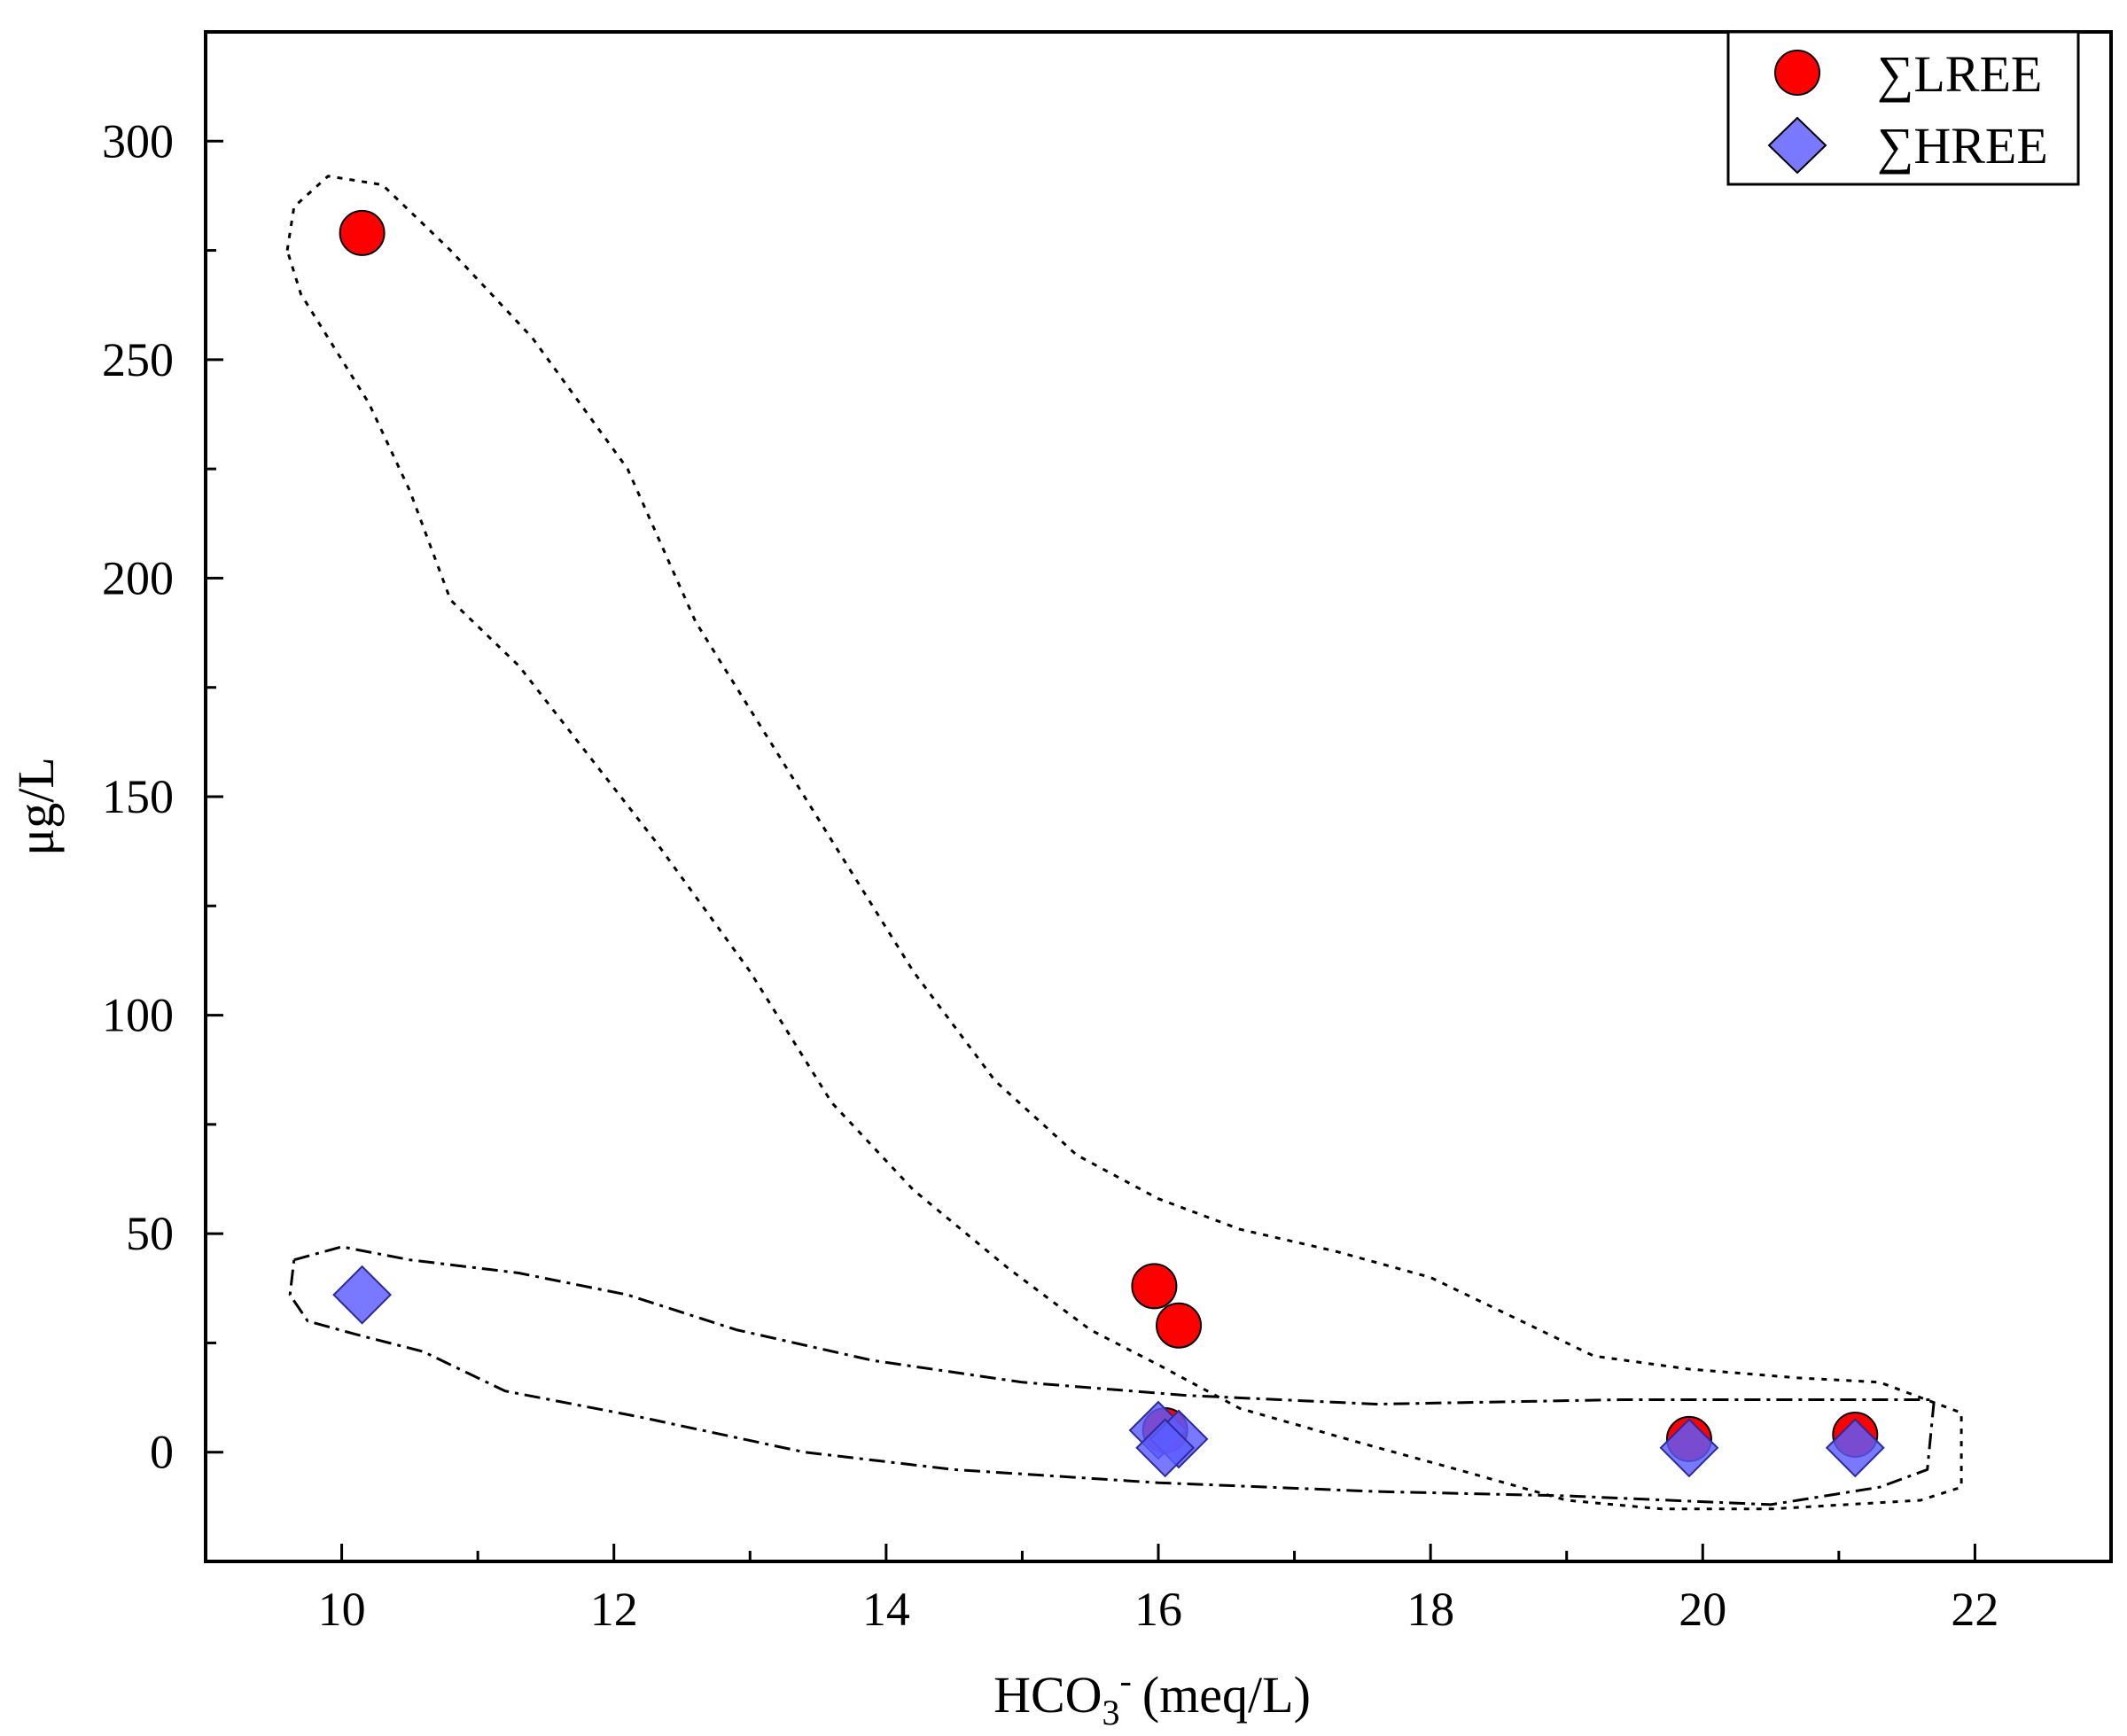 The width and height of the screenshot is (2127, 1736). What do you see at coordinates (1974, 1609) in the screenshot?
I see `x-tick-label: 22` at bounding box center [1974, 1609].